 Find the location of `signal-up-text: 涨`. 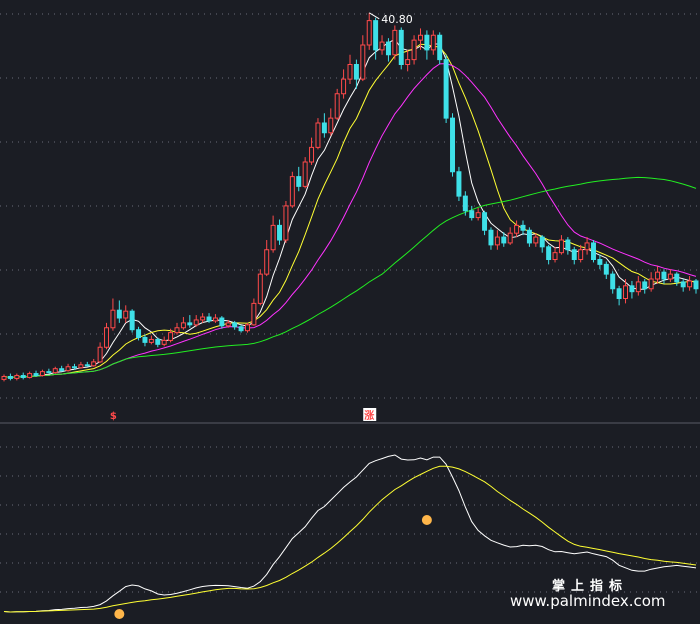

signal-up-text: 涨 is located at coordinates (369, 415).